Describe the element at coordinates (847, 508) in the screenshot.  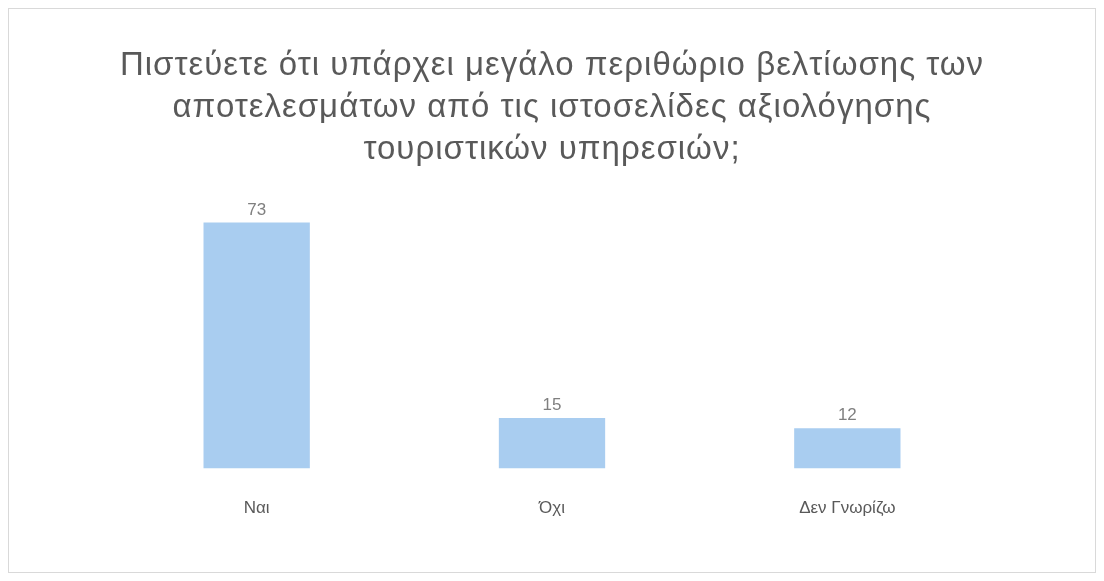
I see `x-tick-label: Δεν Γνωρίζω` at that location.